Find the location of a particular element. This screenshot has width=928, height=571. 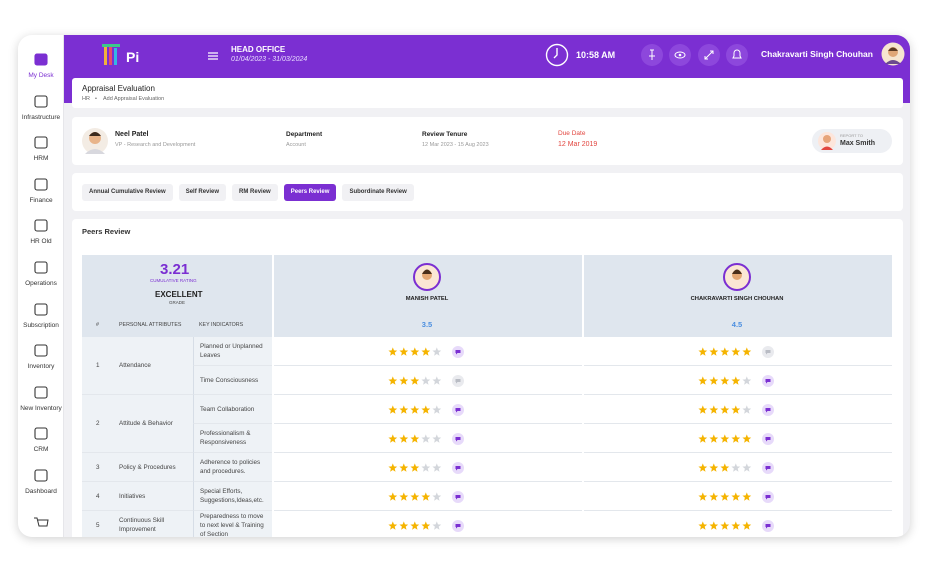

sidebar-label: HR Old is located at coordinates (41, 242).